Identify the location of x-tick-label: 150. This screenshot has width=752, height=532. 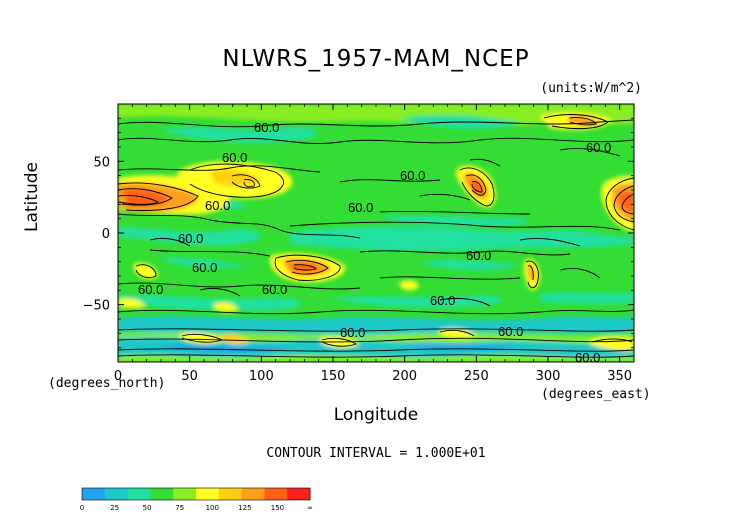
(333, 376).